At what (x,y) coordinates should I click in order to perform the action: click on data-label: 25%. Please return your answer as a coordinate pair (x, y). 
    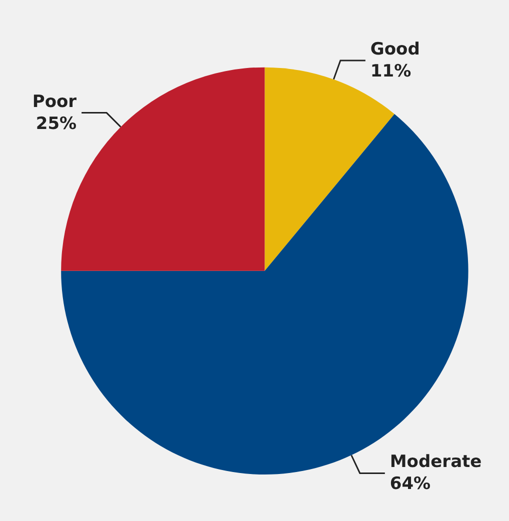
    Looking at the image, I should click on (56, 124).